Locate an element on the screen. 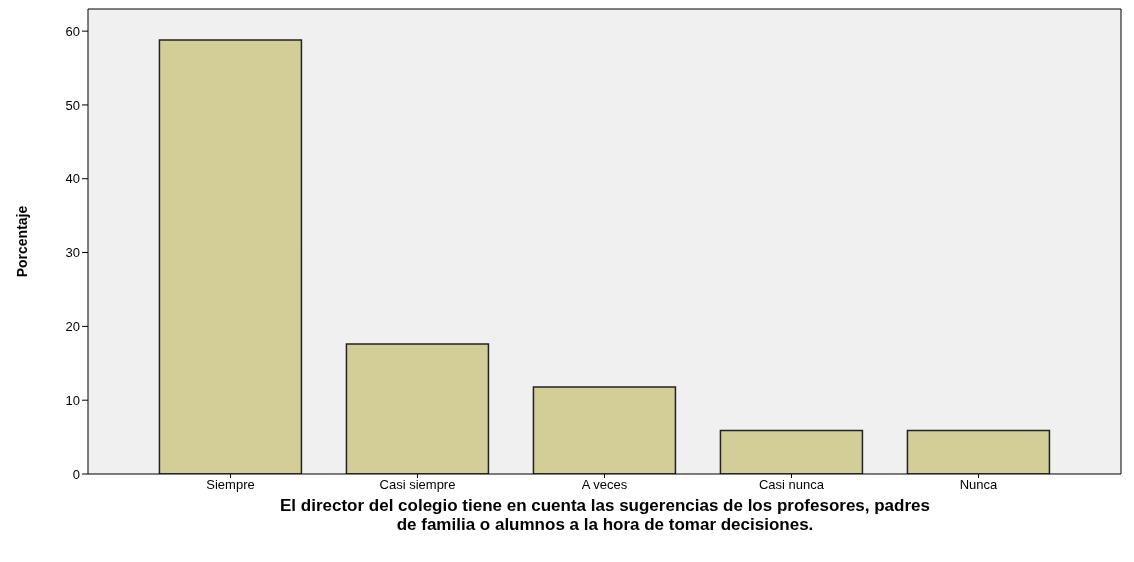 This screenshot has width=1134, height=562. y-tick-label: 40 is located at coordinates (72, 179).